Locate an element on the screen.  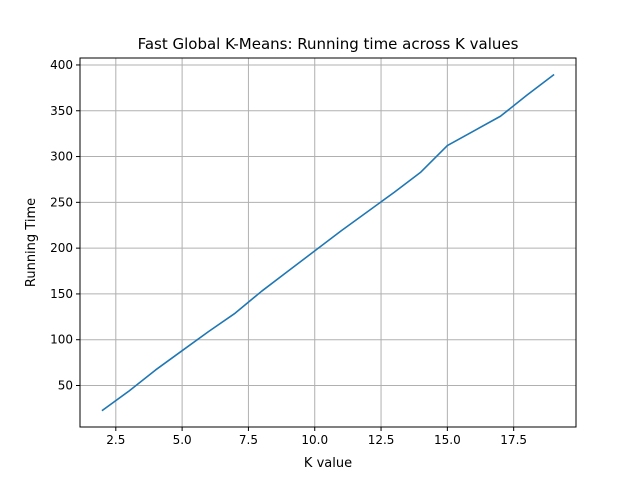
x-tick-label: 2.5 is located at coordinates (115, 440).